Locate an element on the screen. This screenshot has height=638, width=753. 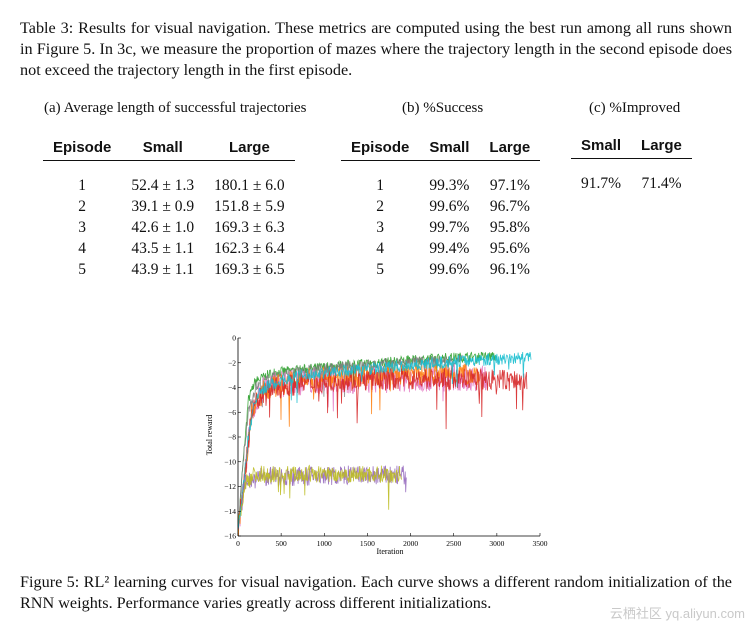
table-cell: 169.3 ± 6.3 is located at coordinates (249, 227).